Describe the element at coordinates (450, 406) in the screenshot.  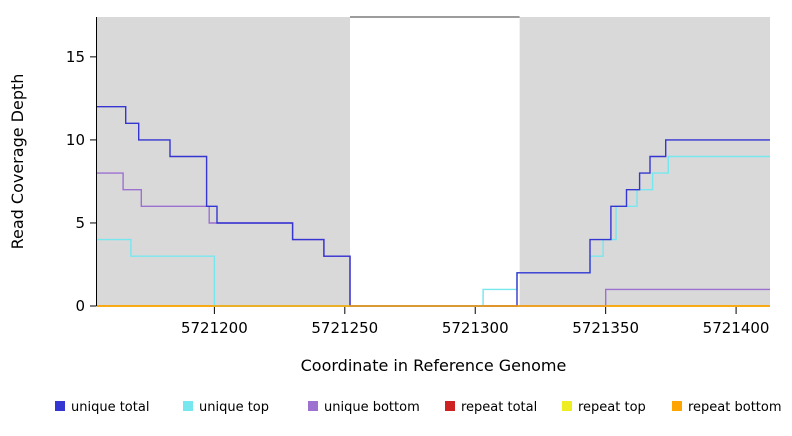
I see `legend-swatch-repeat-total` at that location.